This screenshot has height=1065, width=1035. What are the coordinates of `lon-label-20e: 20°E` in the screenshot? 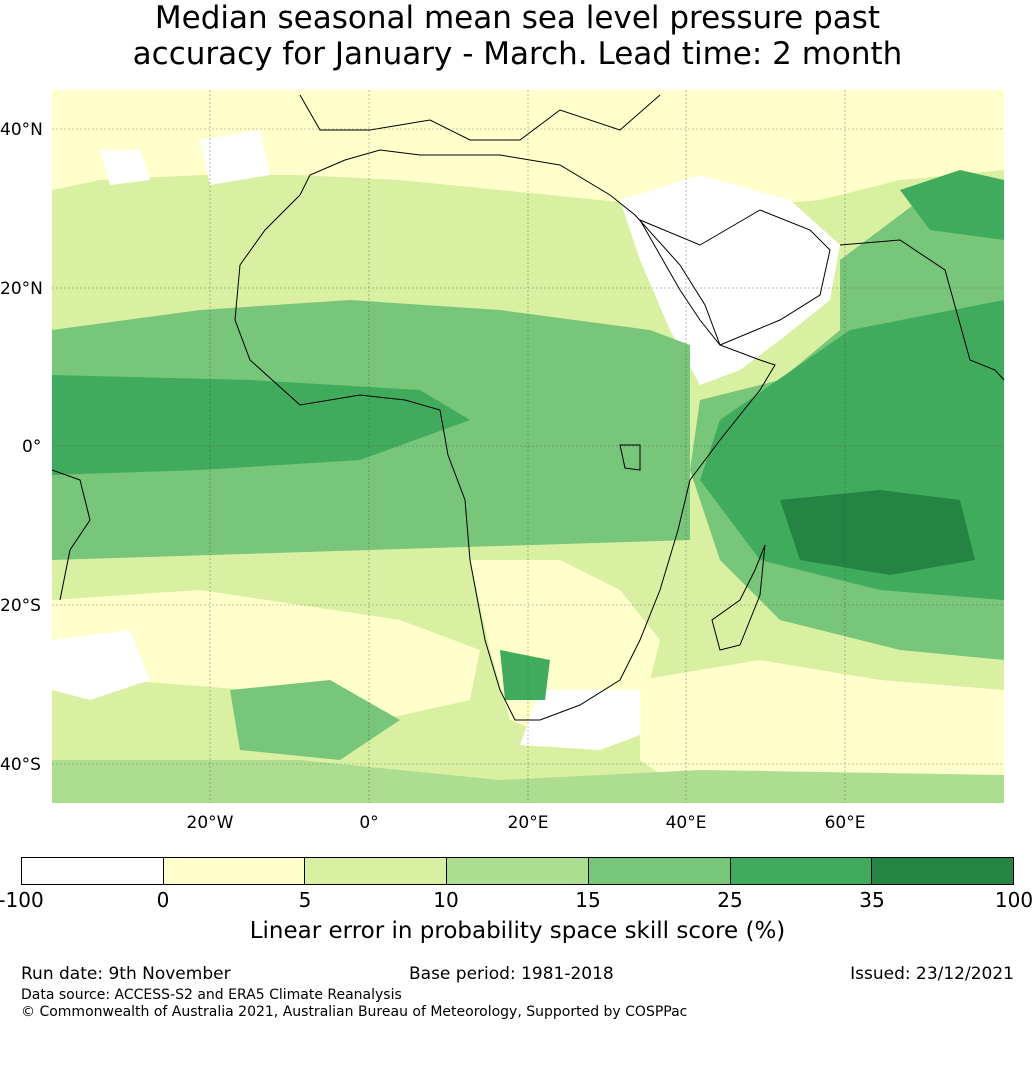 It's located at (528, 823).